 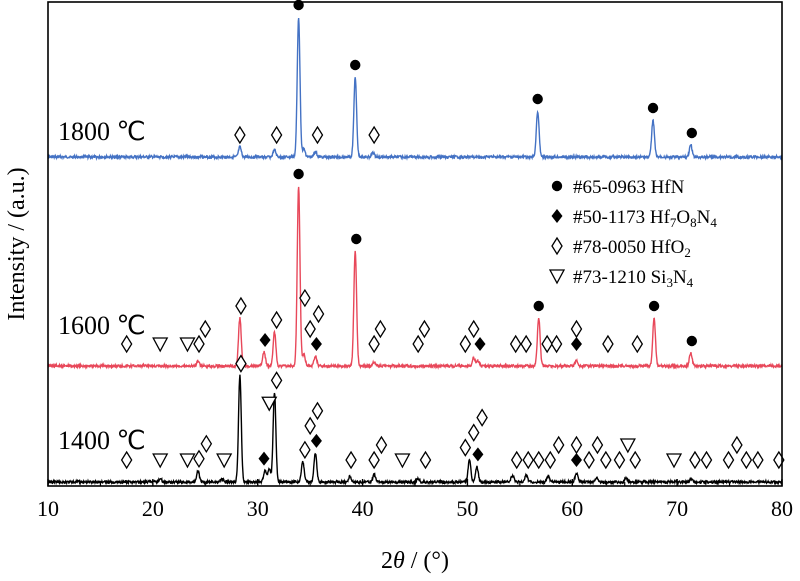 I want to click on x-tick-label-2: 30, so click(x=258, y=508).